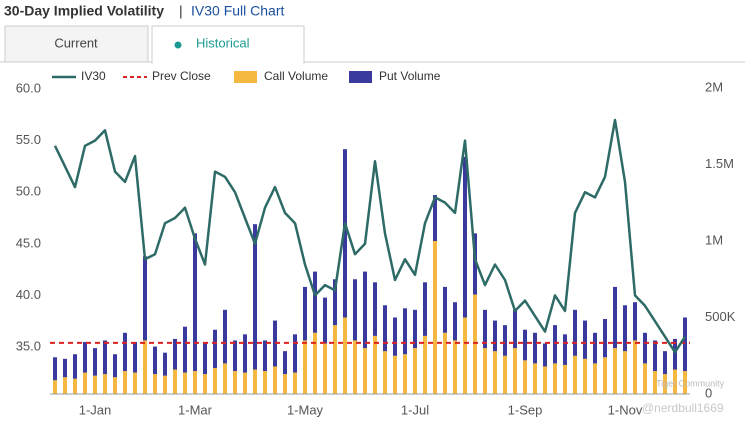 The height and width of the screenshot is (425, 745). Describe the element at coordinates (625, 409) in the screenshot. I see `x-tick-label: 1-Nov` at that location.